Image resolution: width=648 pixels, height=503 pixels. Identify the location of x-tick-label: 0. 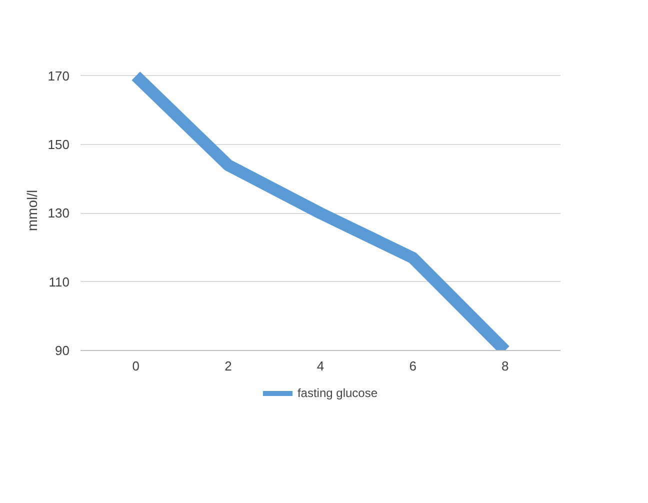
(136, 366).